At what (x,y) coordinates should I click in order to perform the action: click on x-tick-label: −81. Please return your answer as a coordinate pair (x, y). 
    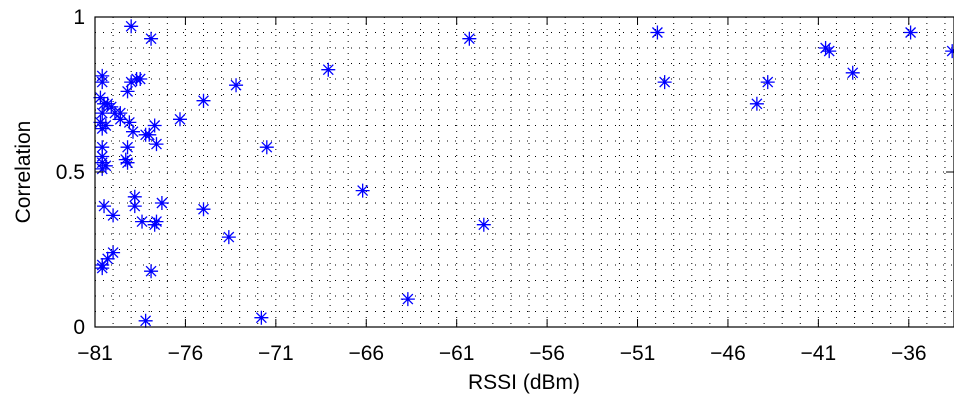
    Looking at the image, I should click on (95, 353).